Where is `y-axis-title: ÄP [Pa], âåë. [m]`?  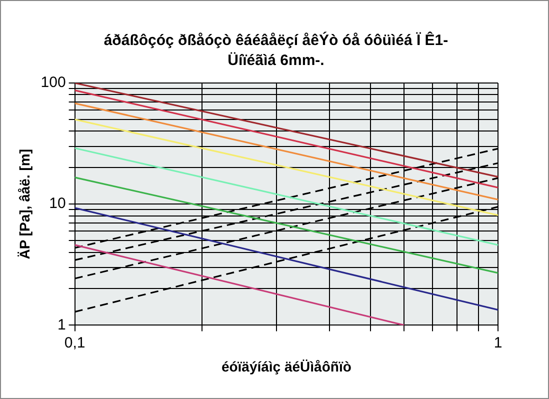 y-axis-title: ÄP [Pa], âåë. [m] is located at coordinates (24, 204).